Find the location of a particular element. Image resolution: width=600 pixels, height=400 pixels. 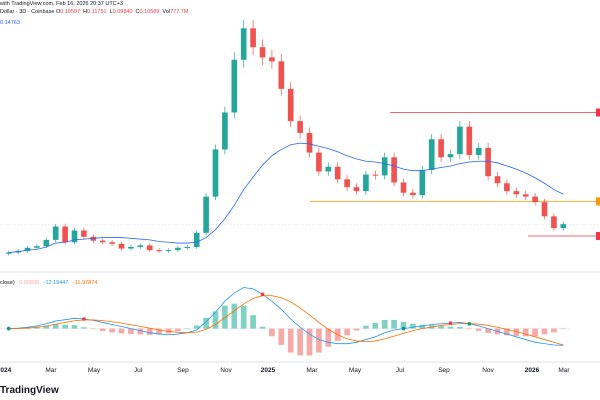

x-axis-tick: 2025 is located at coordinates (268, 370).